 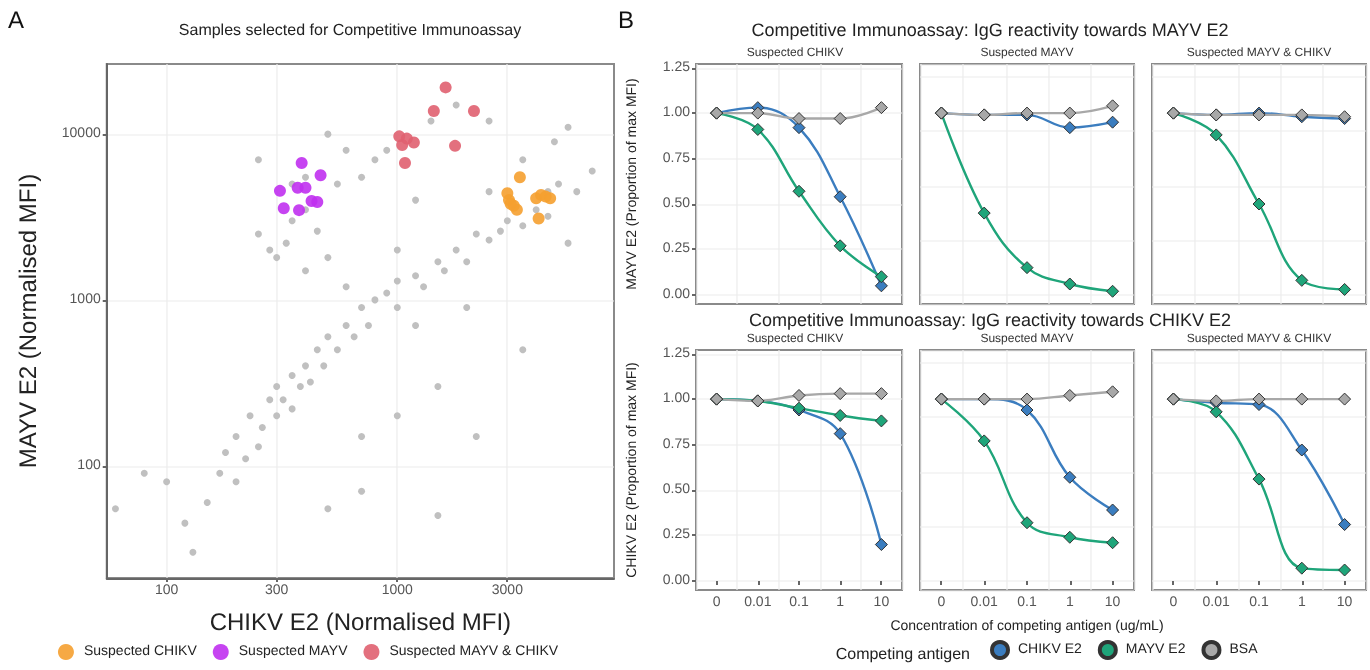 What do you see at coordinates (28, 321) in the screenshot?
I see `y-axis-title: MAYV E2 (Normalised MFI)` at bounding box center [28, 321].